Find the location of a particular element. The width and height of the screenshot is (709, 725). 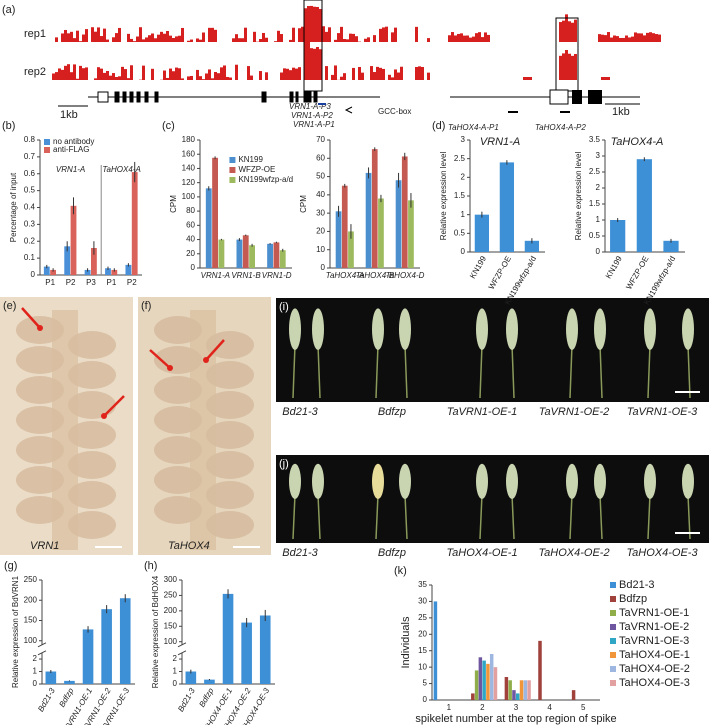

y-tick-label: 1 is located at coordinates (35, 671).